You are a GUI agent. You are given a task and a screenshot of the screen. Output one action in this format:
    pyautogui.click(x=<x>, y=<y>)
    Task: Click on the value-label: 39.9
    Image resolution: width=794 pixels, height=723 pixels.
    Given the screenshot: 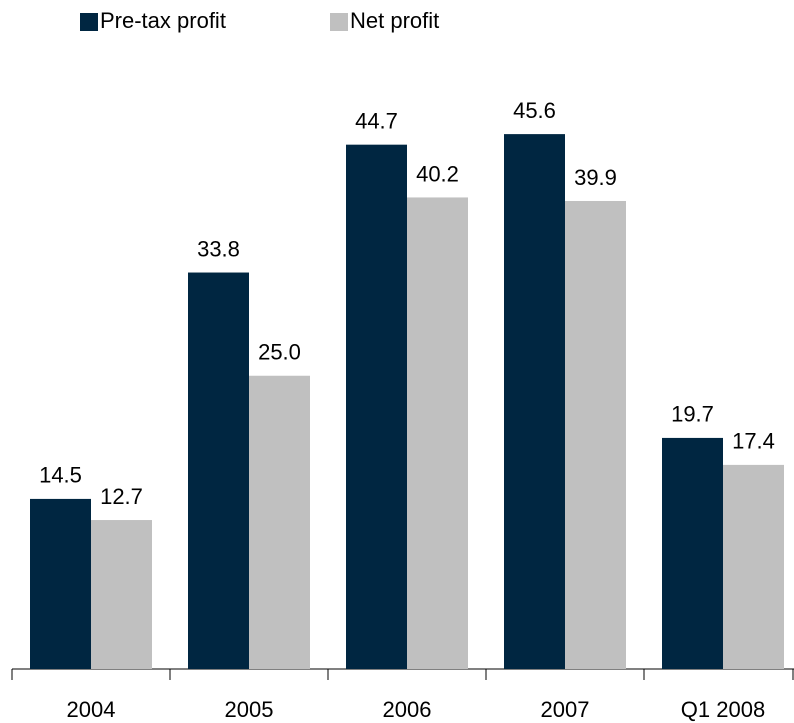 What is the action you would take?
    pyautogui.click(x=595, y=177)
    